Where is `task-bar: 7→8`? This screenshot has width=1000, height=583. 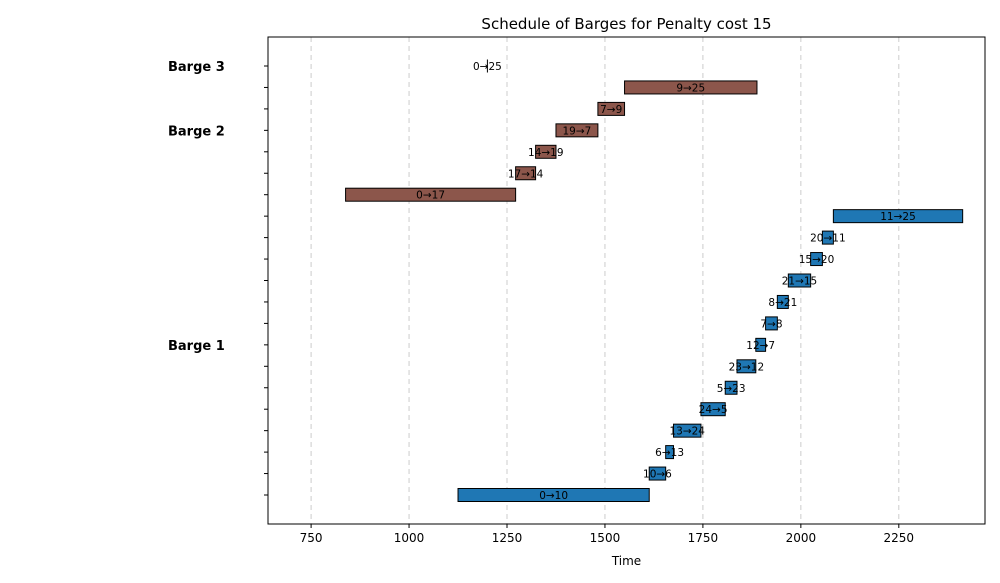
task-bar: 7→8 is located at coordinates (771, 323).